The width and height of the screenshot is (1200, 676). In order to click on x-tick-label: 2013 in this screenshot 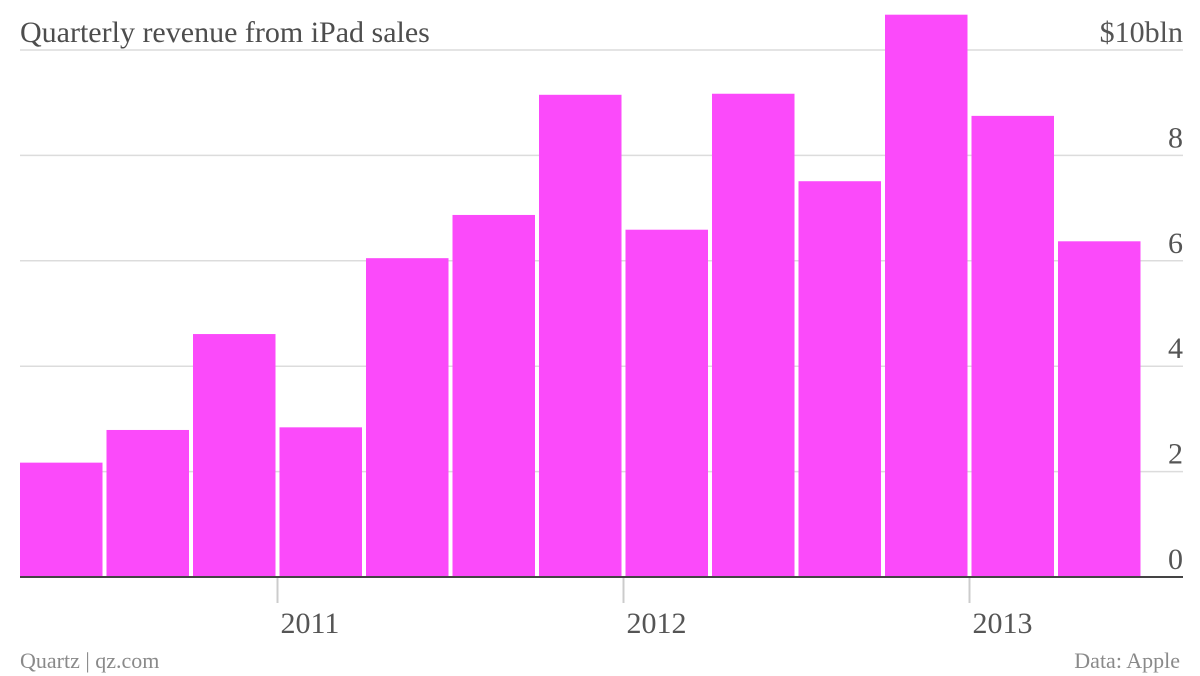, I will do `click(1003, 623)`.